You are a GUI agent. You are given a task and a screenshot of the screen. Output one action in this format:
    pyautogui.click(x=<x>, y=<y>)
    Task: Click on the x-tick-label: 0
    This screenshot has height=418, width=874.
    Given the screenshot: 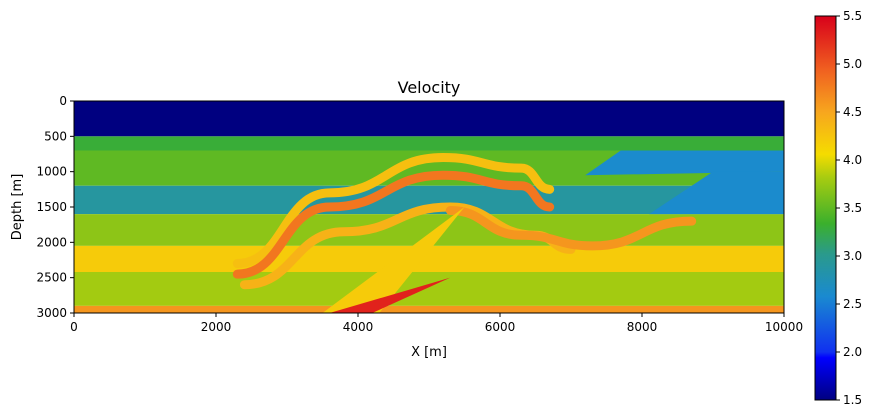 What is the action you would take?
    pyautogui.click(x=74, y=327)
    